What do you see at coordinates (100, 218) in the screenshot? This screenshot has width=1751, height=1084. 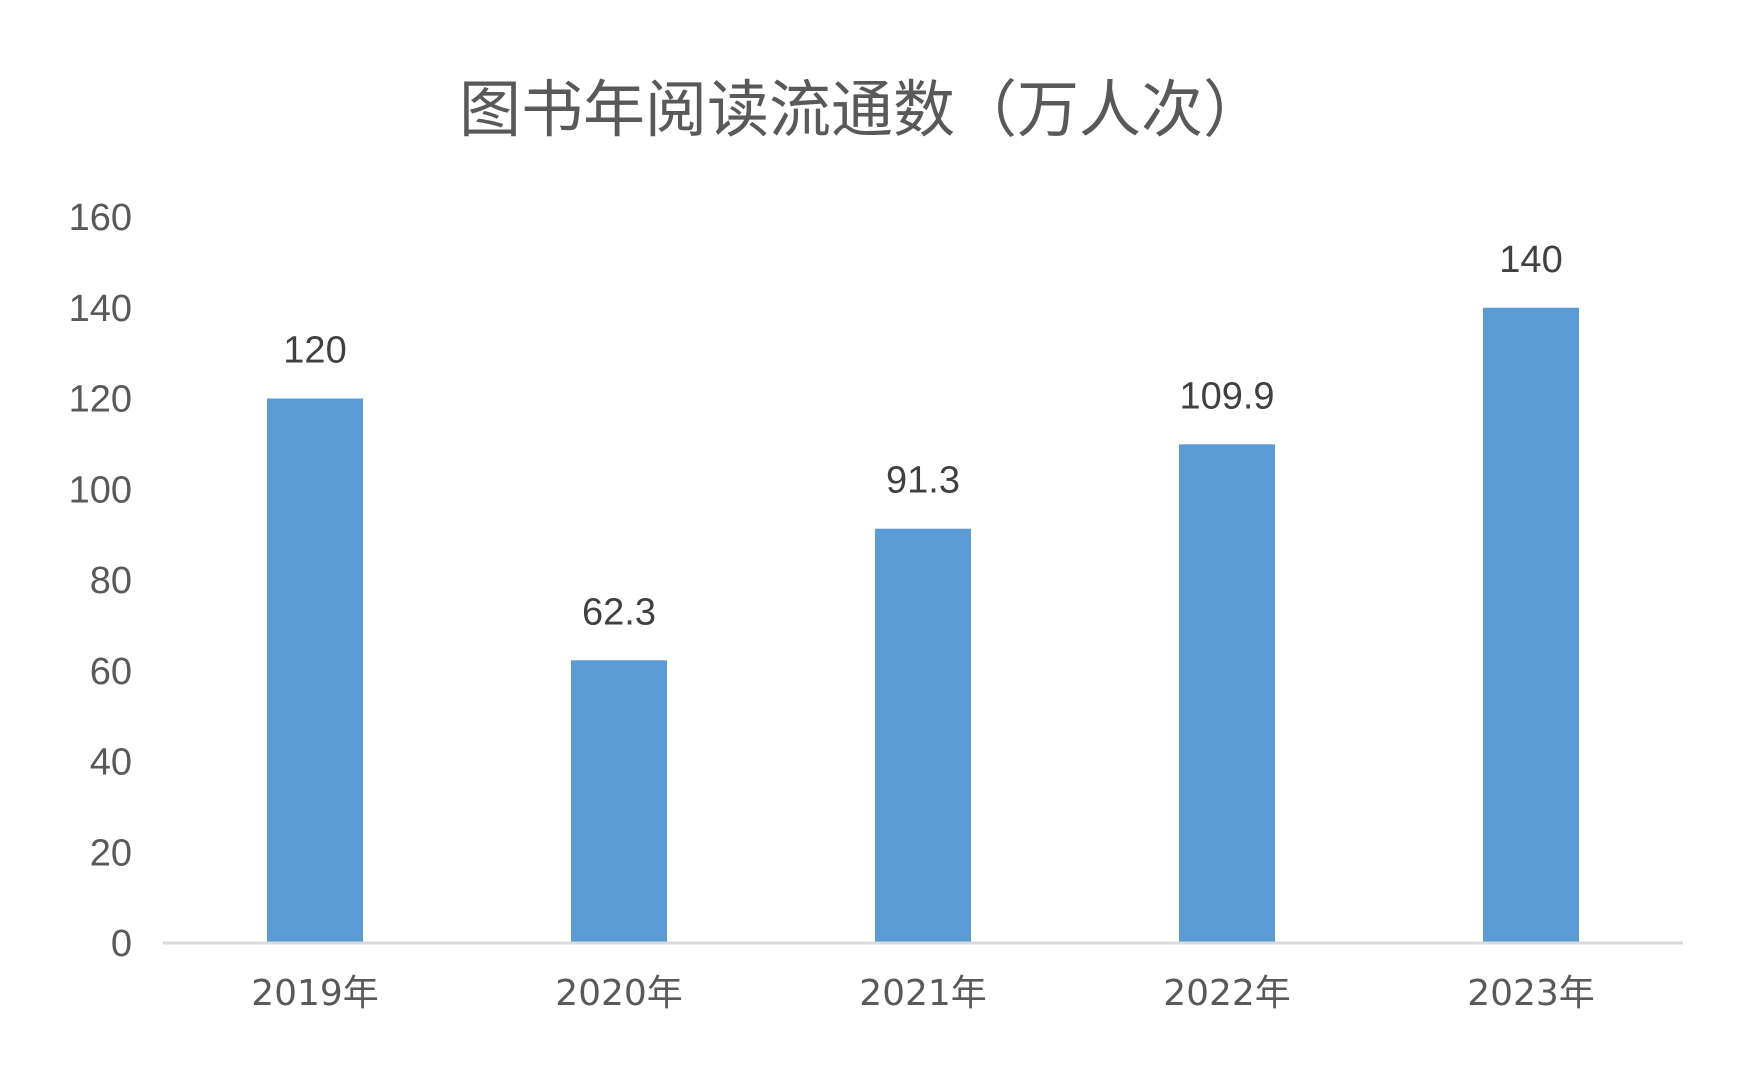 I see `y-tick-label: 160` at bounding box center [100, 218].